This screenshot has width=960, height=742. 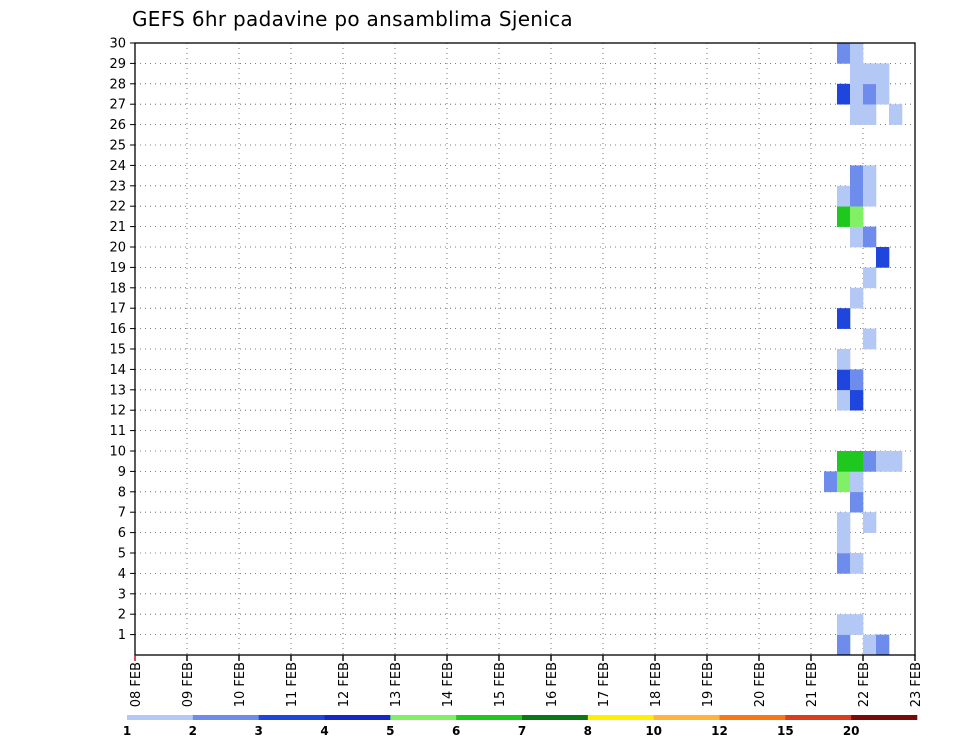 What do you see at coordinates (324, 731) in the screenshot?
I see `legend-threshold-label: 4` at bounding box center [324, 731].